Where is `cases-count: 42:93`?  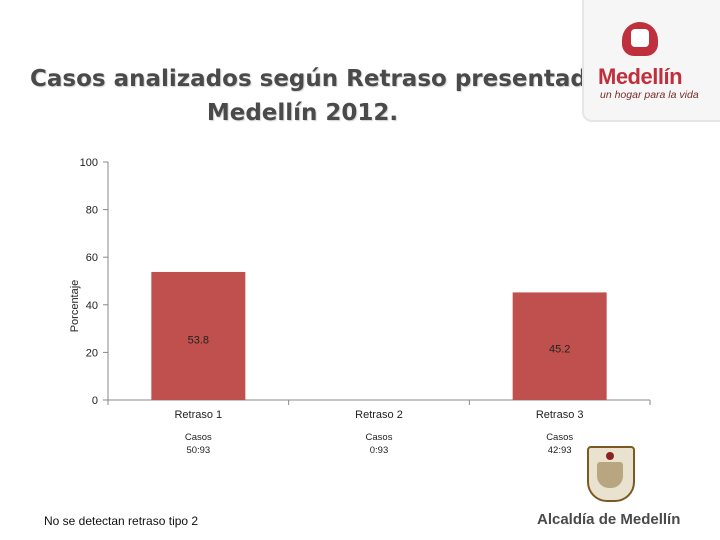 cases-count: 42:93 is located at coordinates (560, 450).